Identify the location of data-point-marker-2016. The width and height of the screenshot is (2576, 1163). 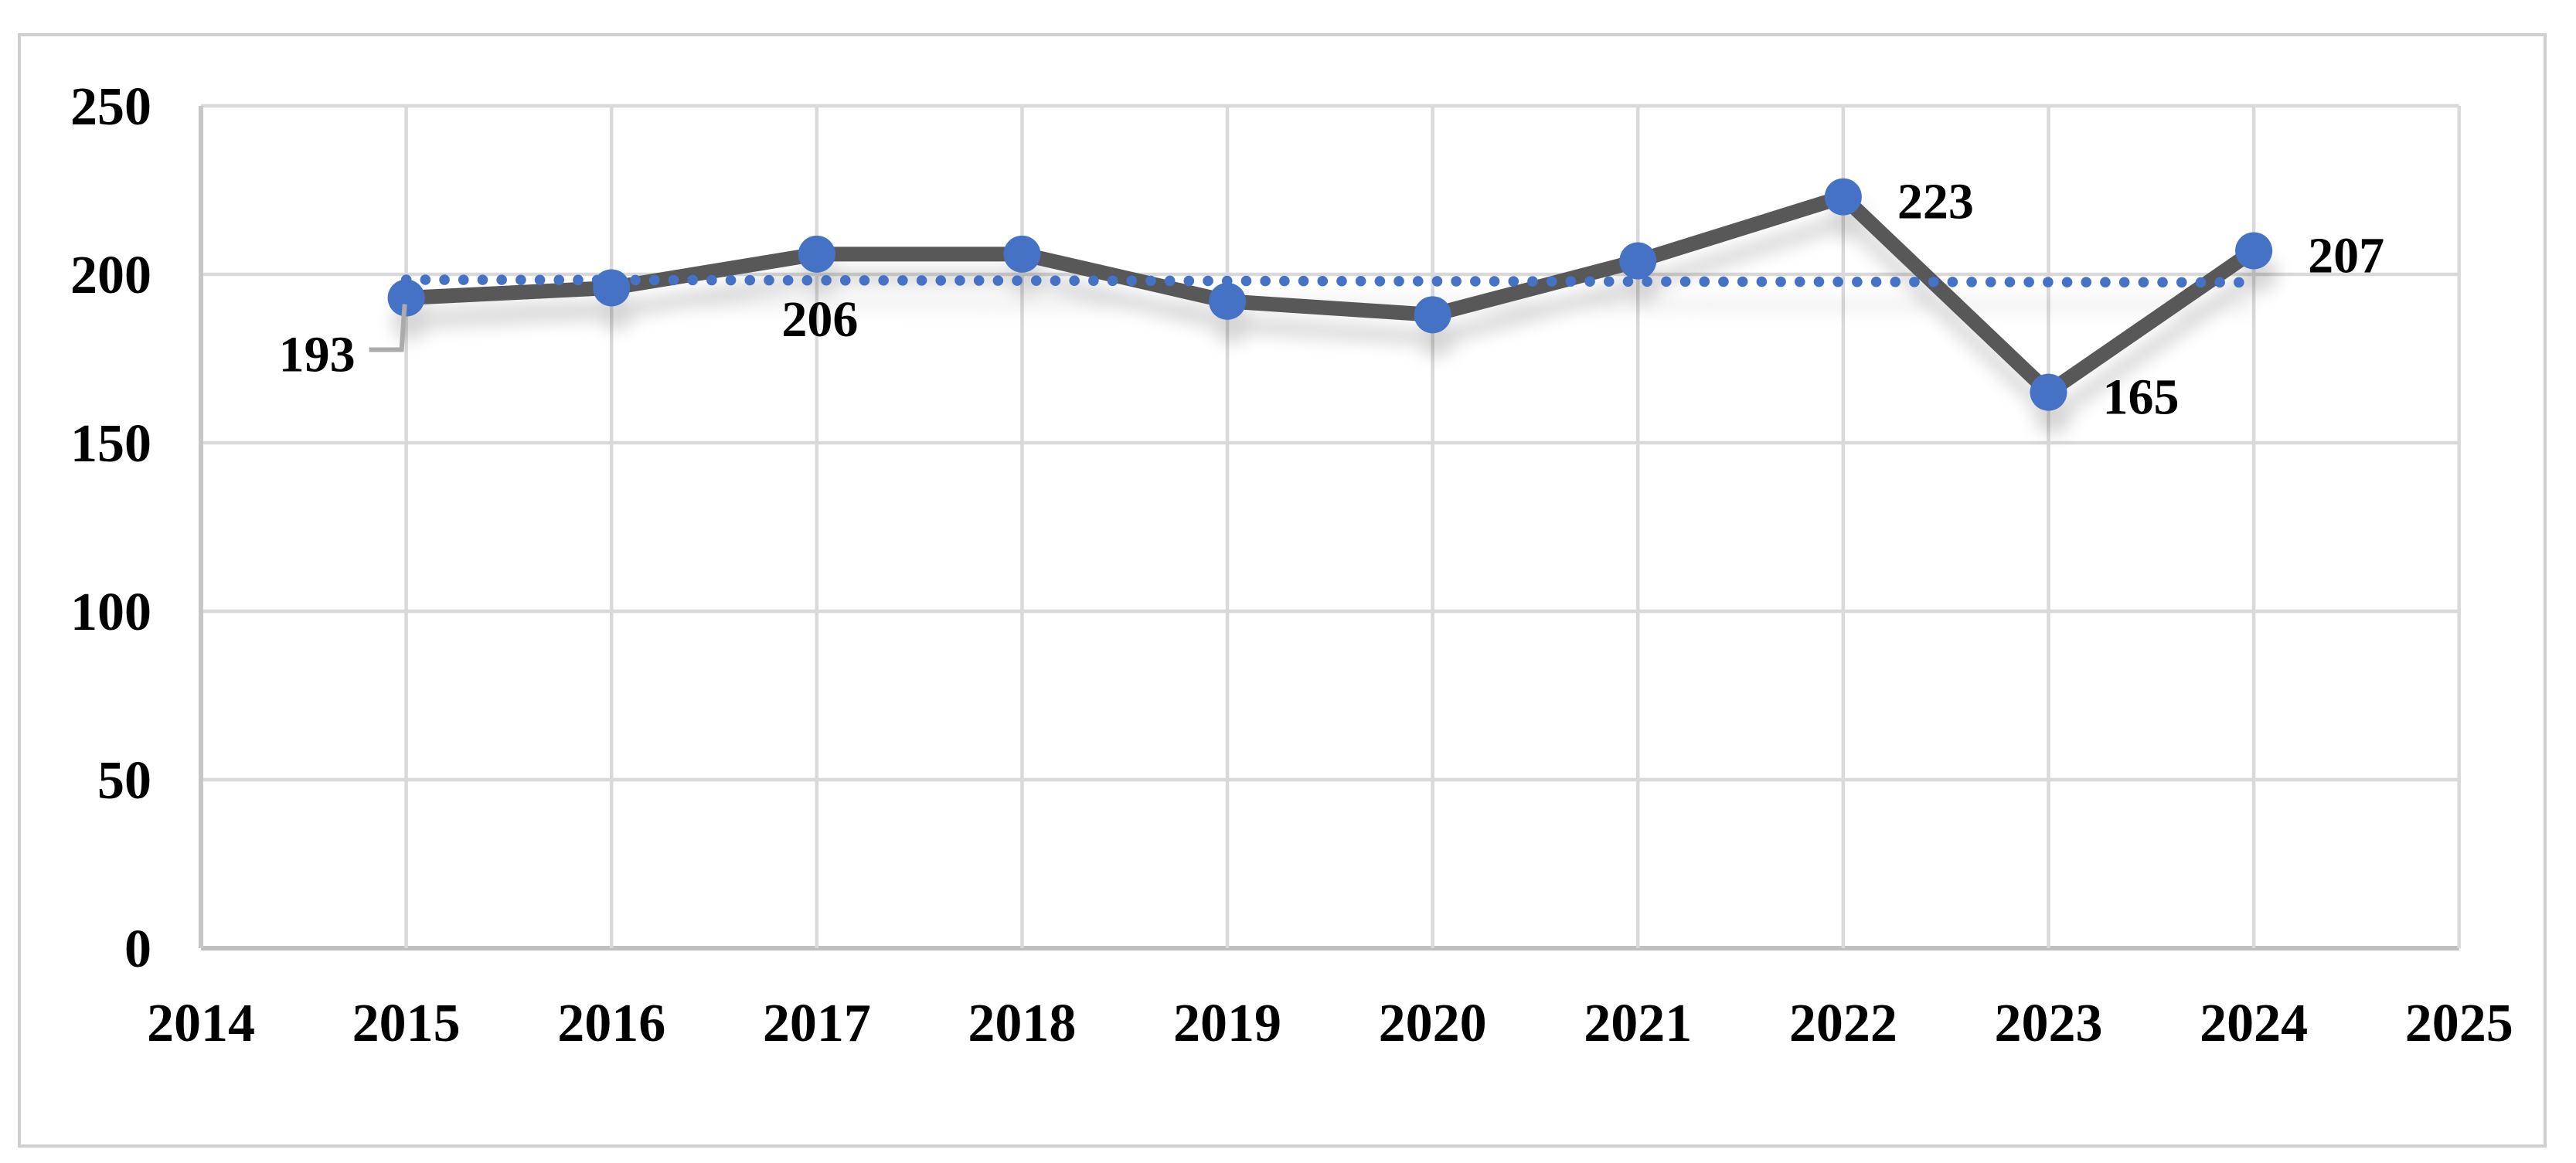
(612, 288).